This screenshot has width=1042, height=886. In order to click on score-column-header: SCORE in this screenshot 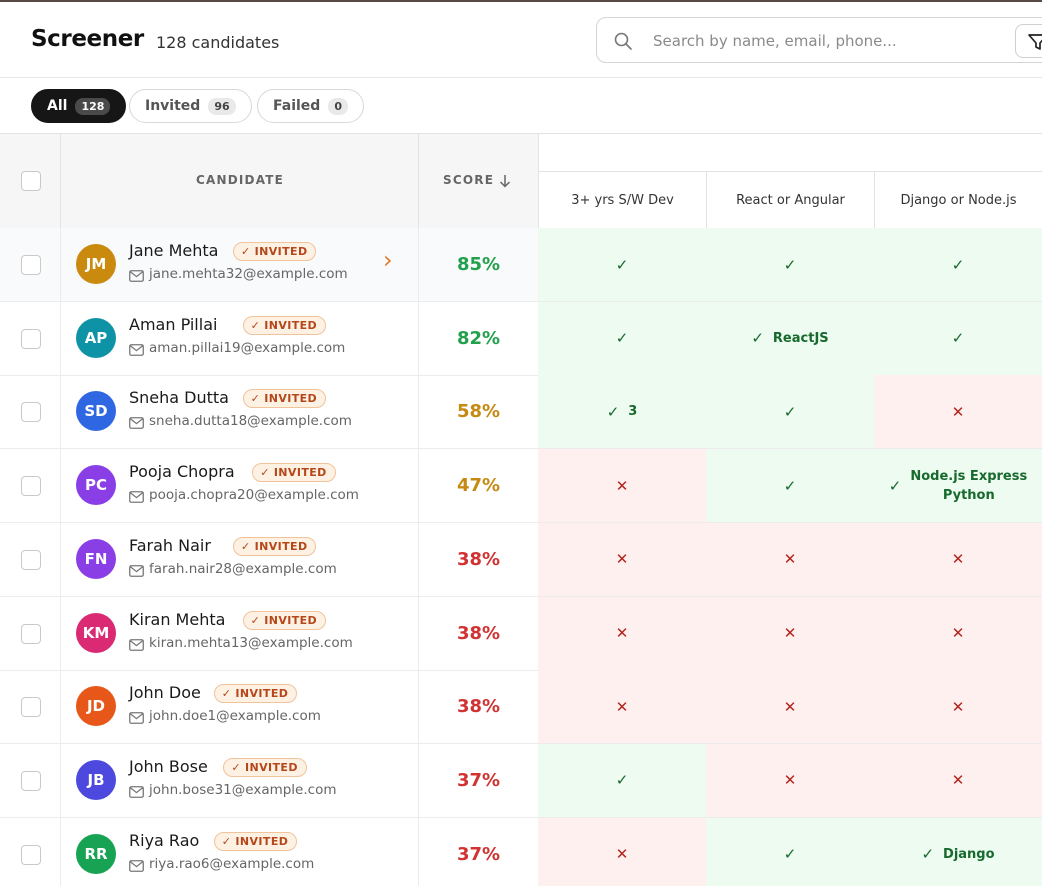, I will do `click(479, 181)`.